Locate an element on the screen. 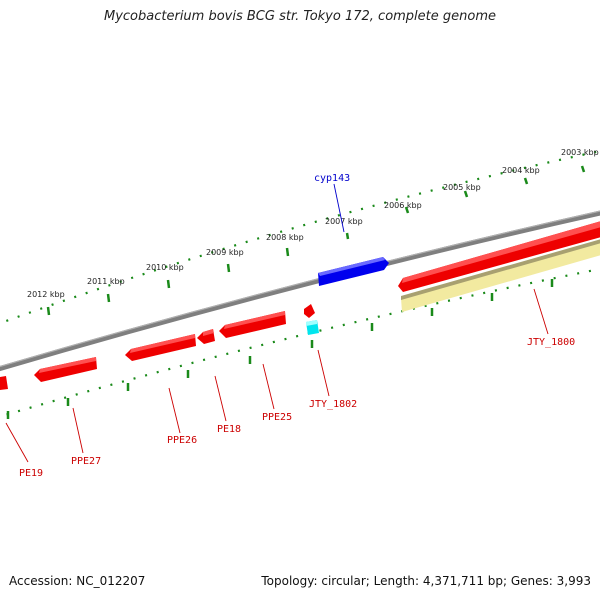  label-cyp143: cyp143 is located at coordinates (332, 178).